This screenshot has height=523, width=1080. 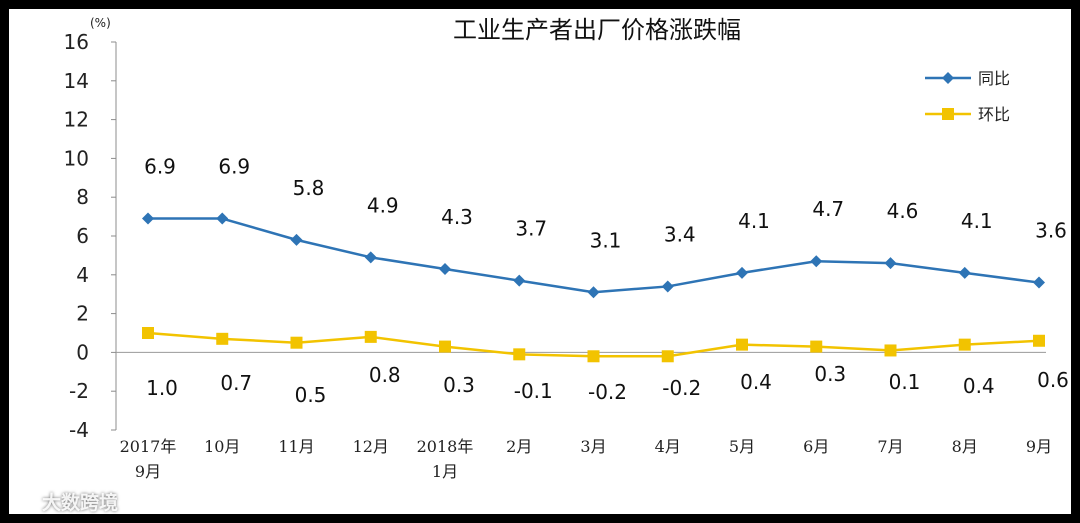 I want to click on y-tick-label: 12, so click(x=76, y=120).